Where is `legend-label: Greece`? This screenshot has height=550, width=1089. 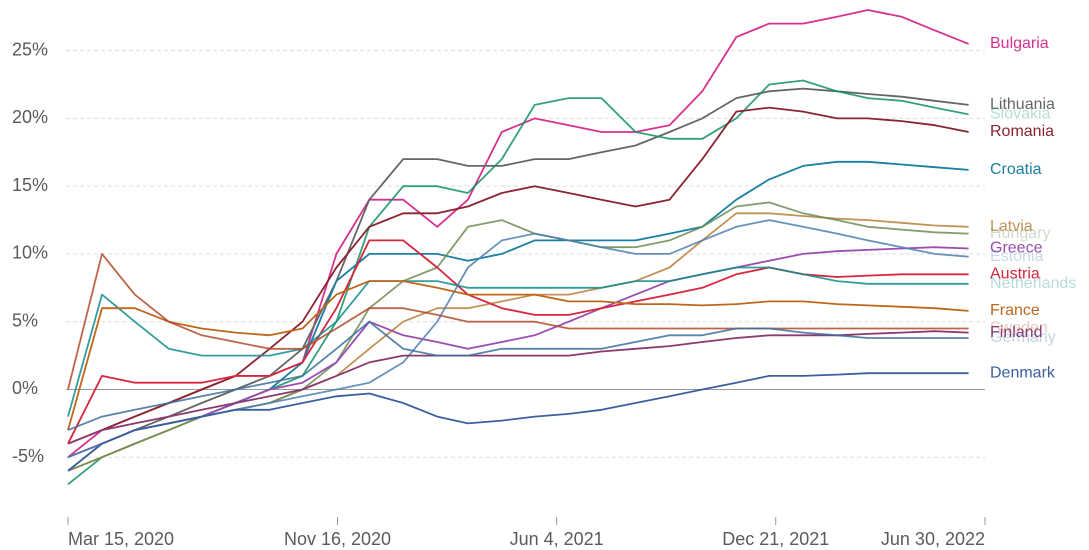 legend-label: Greece is located at coordinates (1016, 248).